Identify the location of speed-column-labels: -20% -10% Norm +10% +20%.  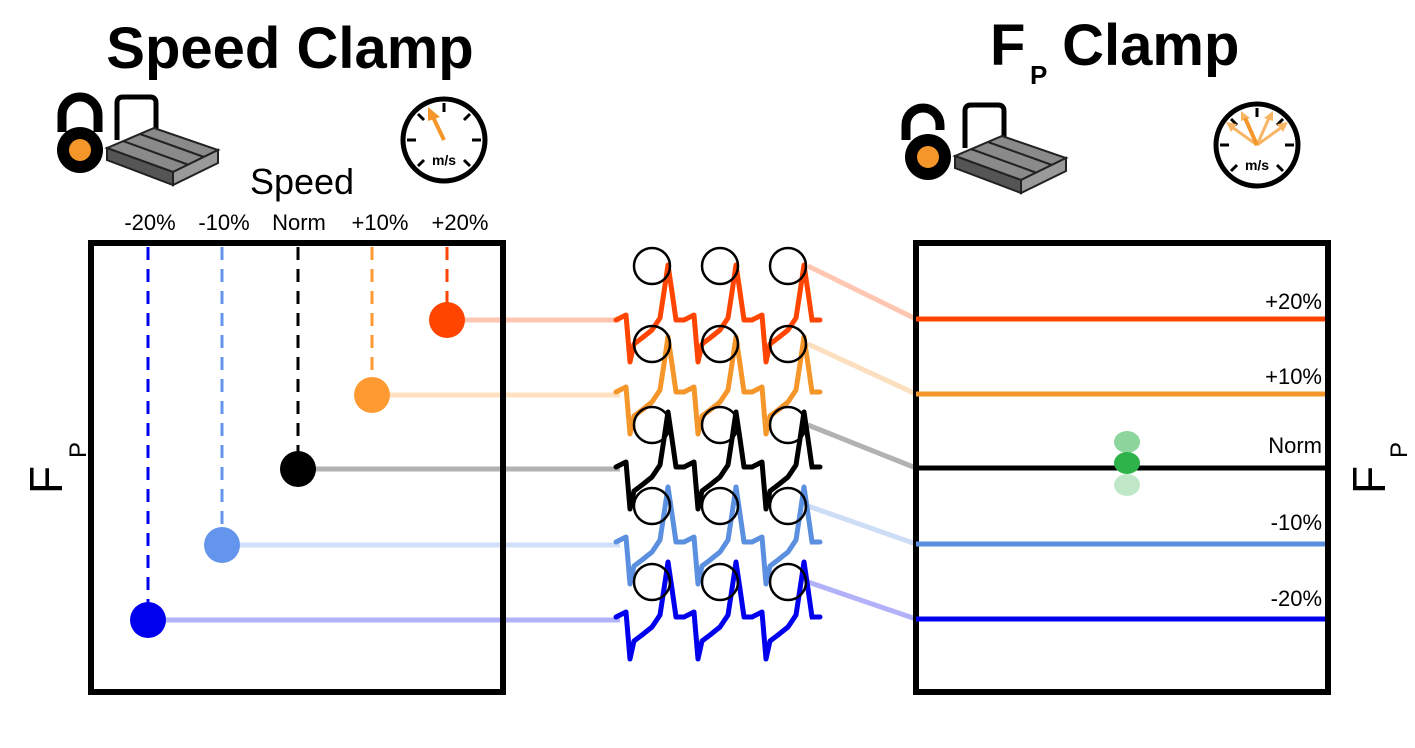
(306, 222).